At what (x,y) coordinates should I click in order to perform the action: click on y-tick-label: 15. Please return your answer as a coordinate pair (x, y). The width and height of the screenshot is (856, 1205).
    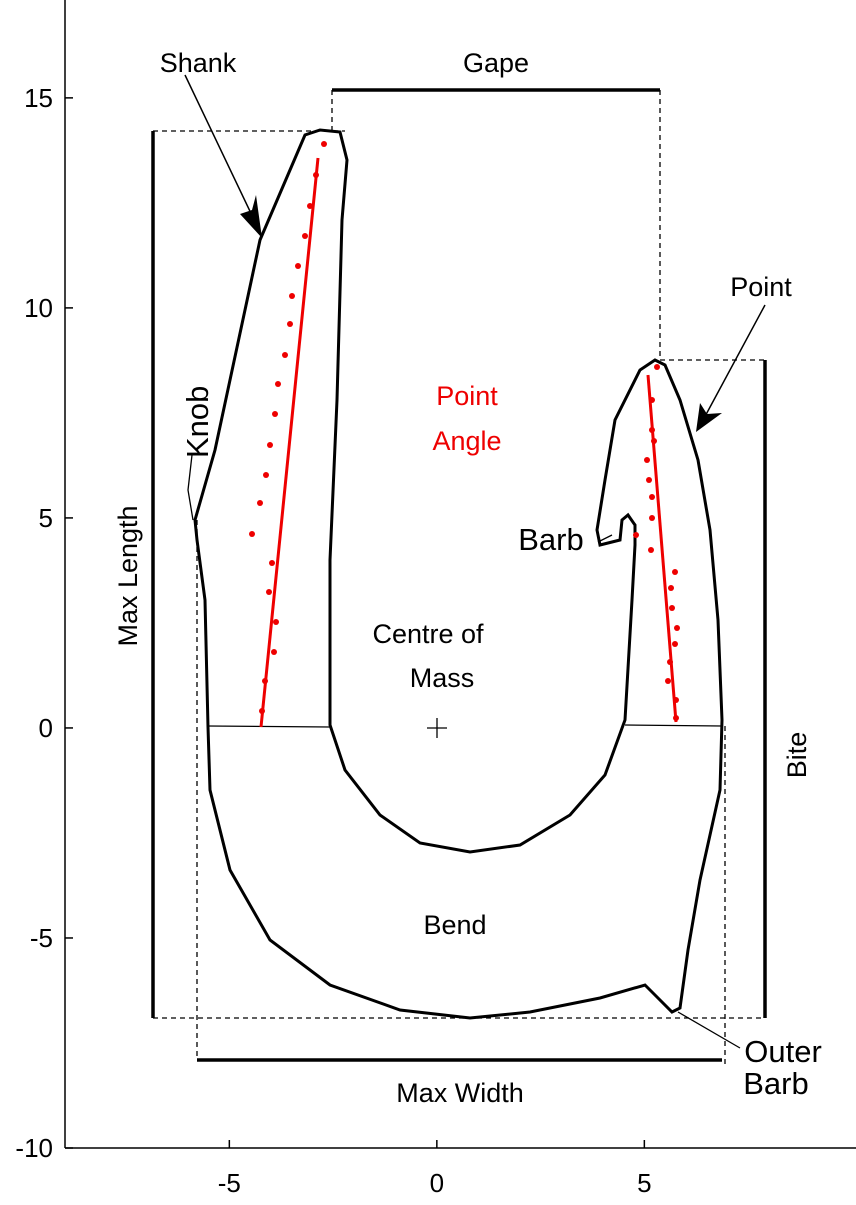
    Looking at the image, I should click on (38, 98).